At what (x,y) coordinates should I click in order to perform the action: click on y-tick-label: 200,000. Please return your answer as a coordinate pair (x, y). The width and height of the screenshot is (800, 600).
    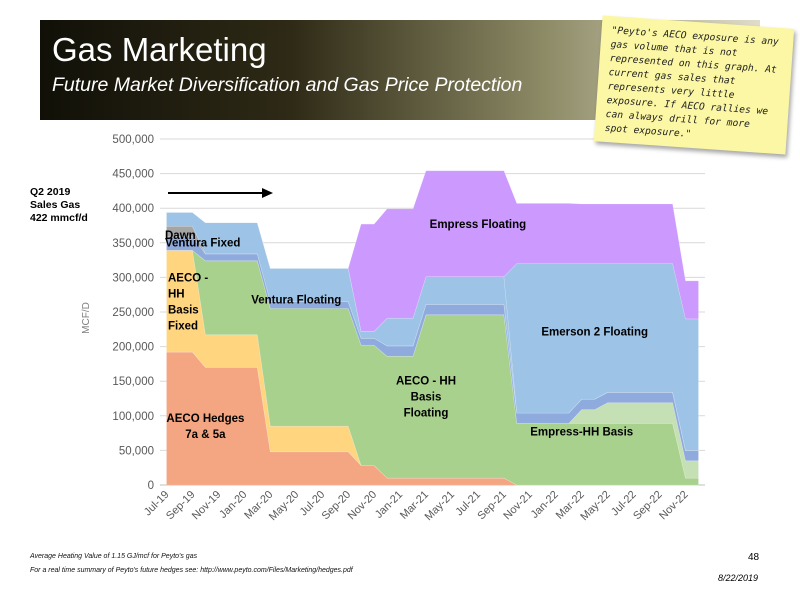
    Looking at the image, I should click on (133, 348).